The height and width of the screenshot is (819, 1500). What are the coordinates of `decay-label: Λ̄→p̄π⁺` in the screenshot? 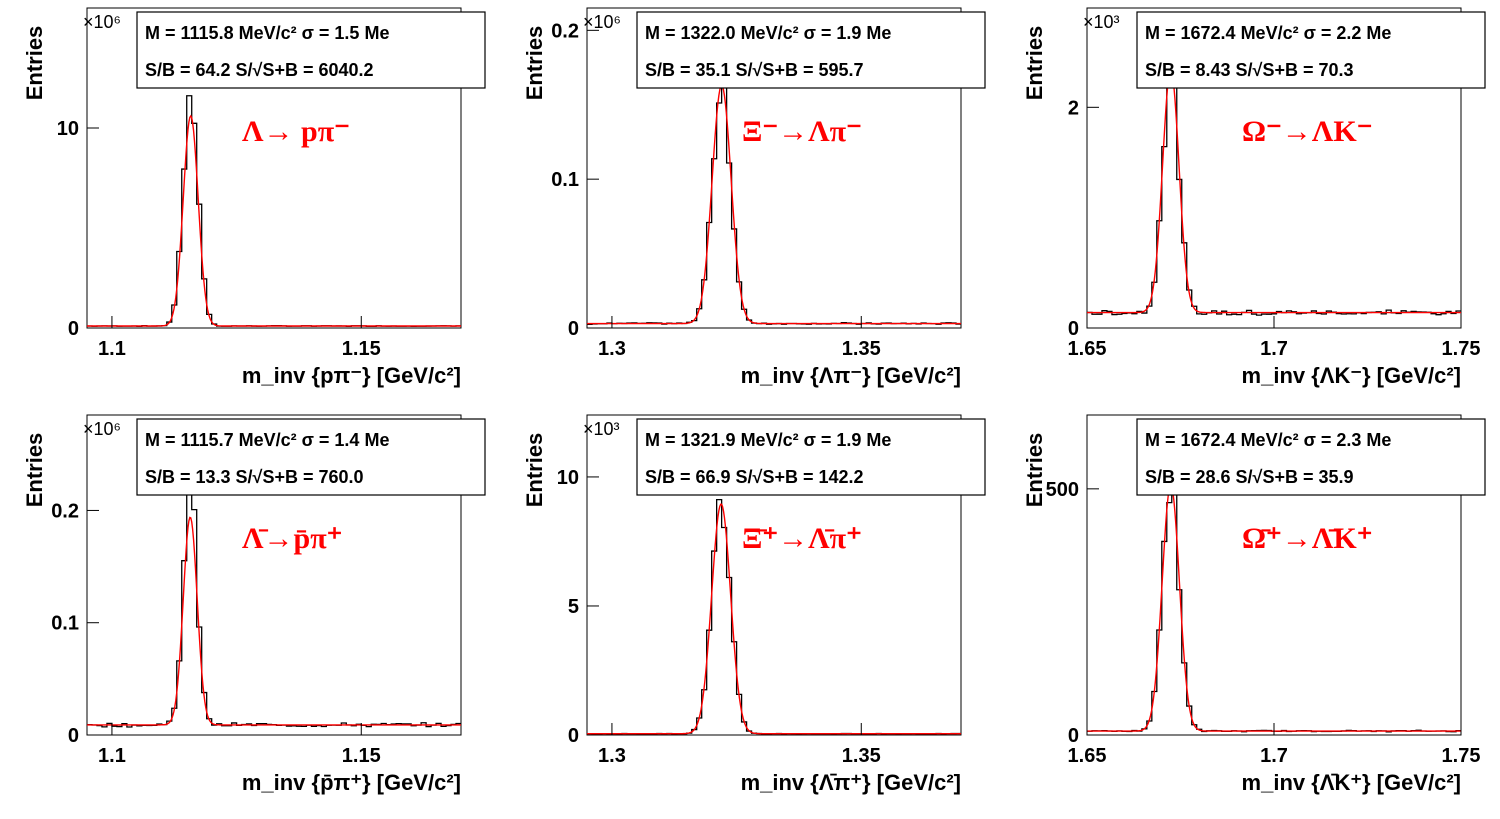 It's located at (292, 538).